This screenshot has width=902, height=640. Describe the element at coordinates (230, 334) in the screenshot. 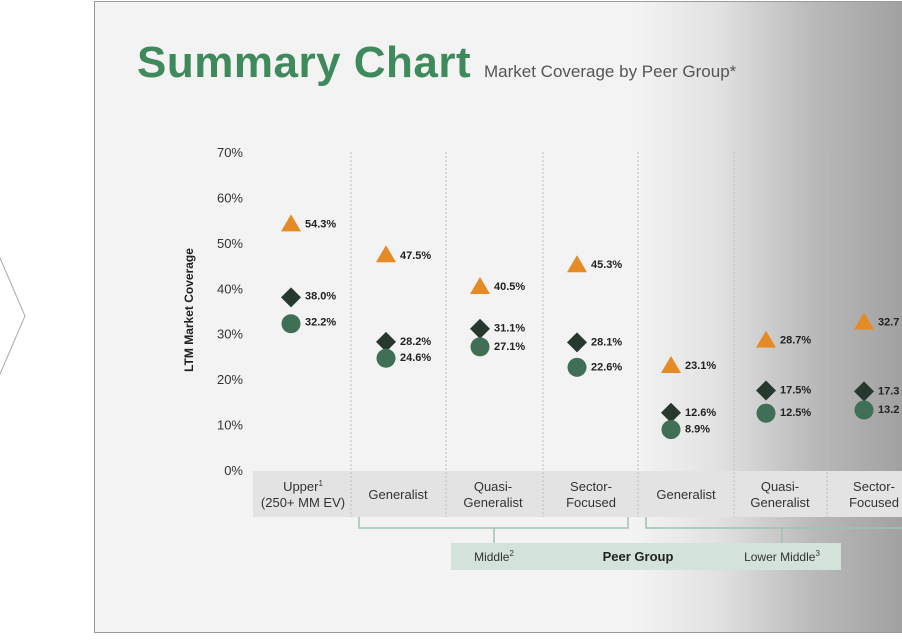

I see `y-tick-label: 30%` at that location.